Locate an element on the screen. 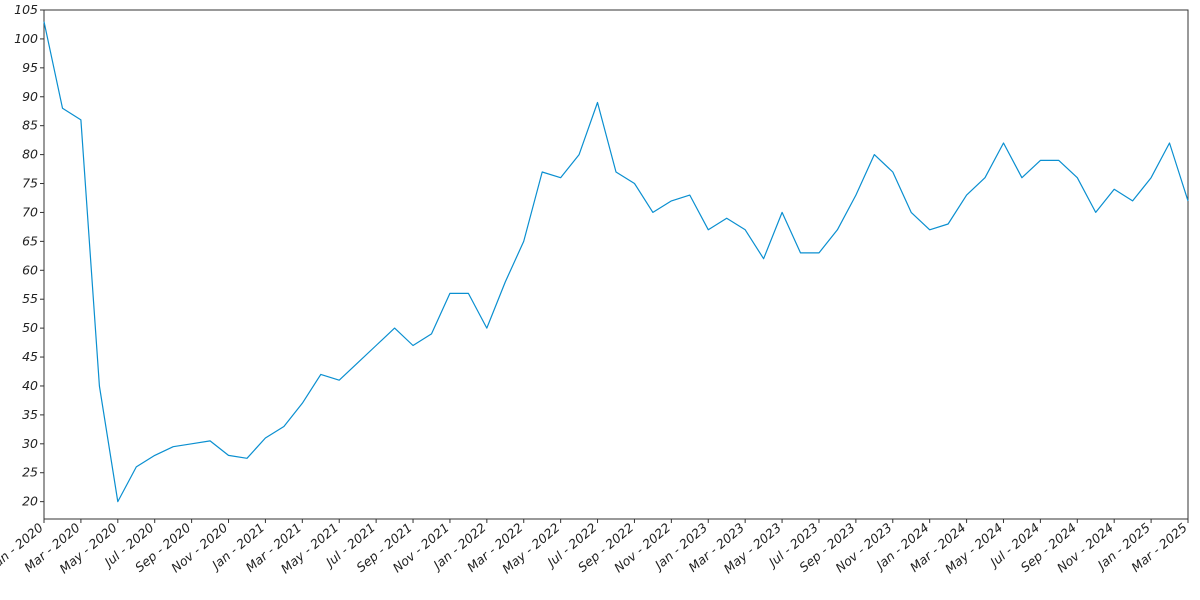 This screenshot has width=1200, height=600. y-tick-label: 70 is located at coordinates (30, 211).